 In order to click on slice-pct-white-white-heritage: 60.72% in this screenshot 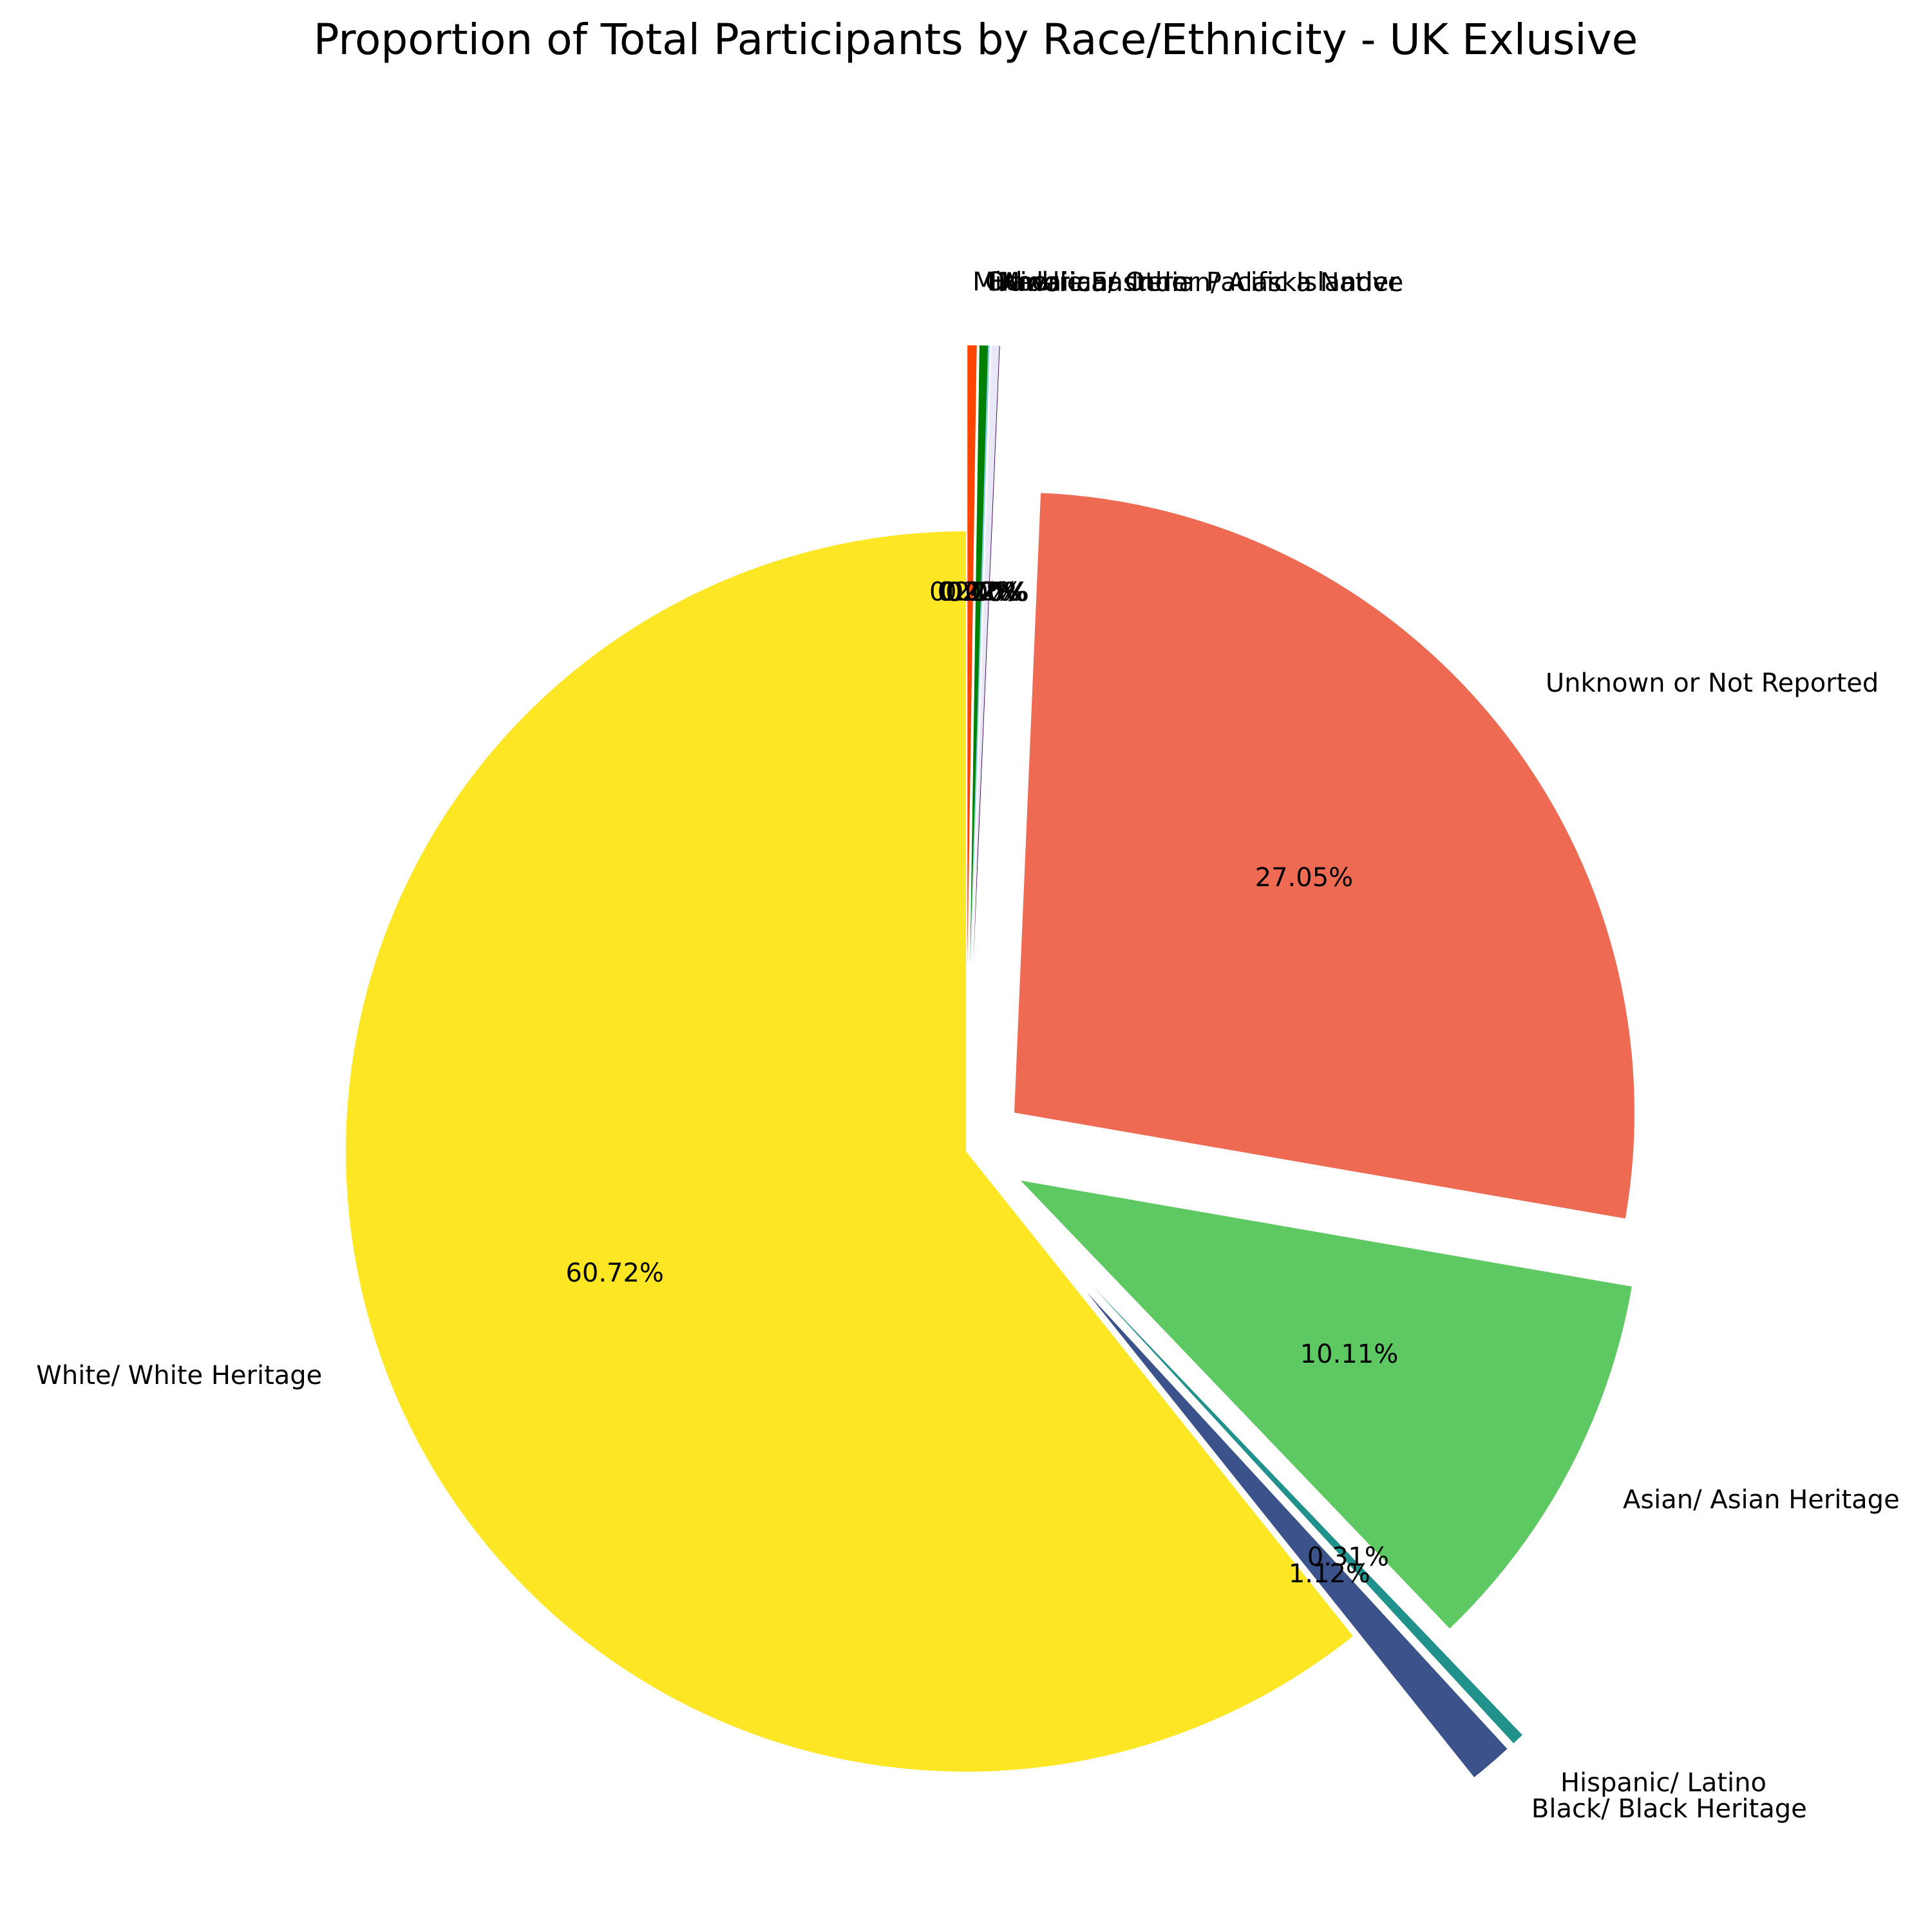, I will do `click(614, 1273)`.